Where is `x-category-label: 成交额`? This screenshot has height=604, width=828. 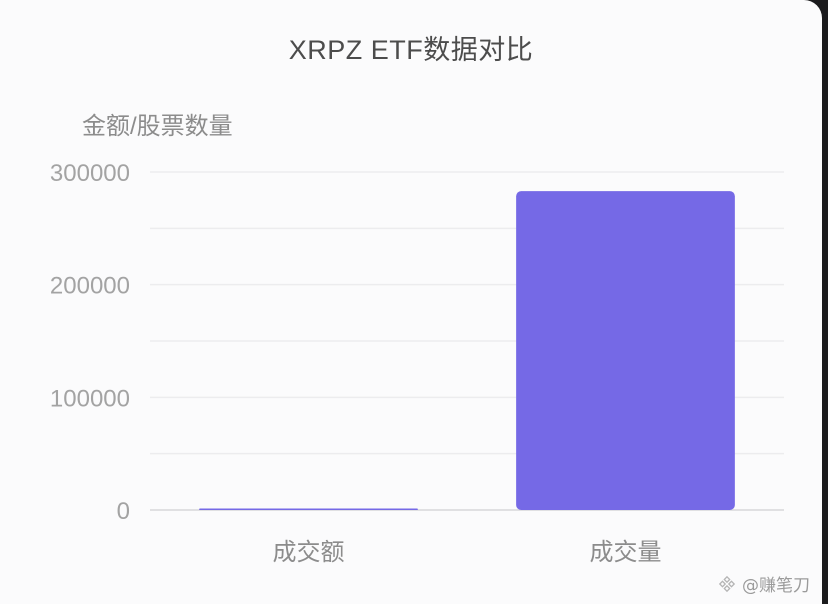 x-category-label: 成交额 is located at coordinates (309, 552).